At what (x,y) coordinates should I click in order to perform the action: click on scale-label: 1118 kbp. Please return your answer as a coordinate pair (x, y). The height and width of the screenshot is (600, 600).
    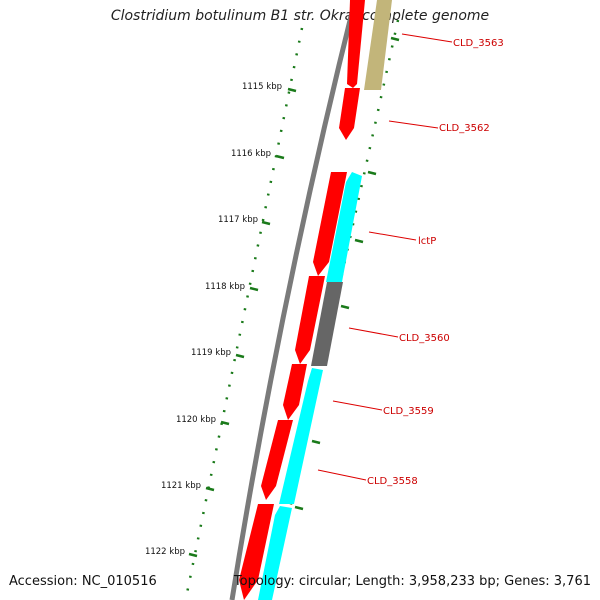
    Looking at the image, I should click on (225, 287).